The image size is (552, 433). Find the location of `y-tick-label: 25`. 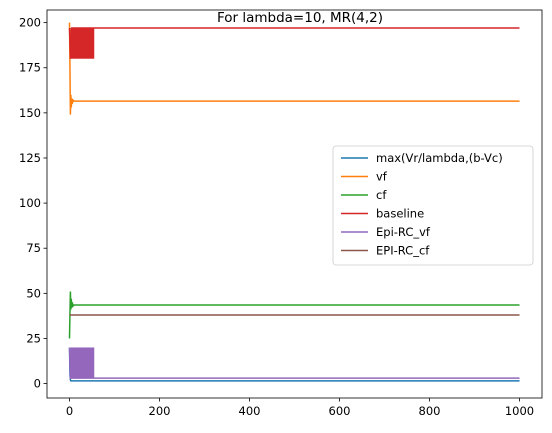

y-tick-label: 25 is located at coordinates (33, 338).